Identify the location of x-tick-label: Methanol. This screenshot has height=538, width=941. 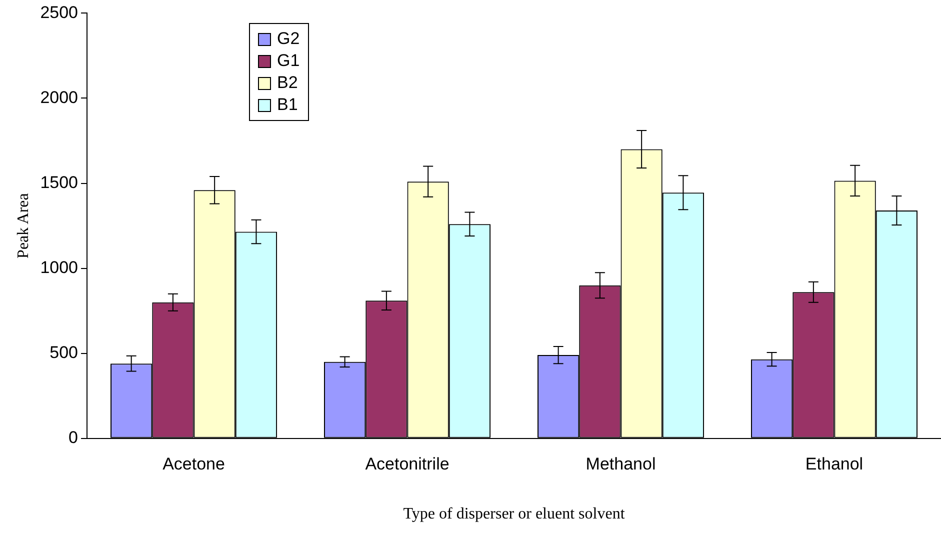
(621, 464).